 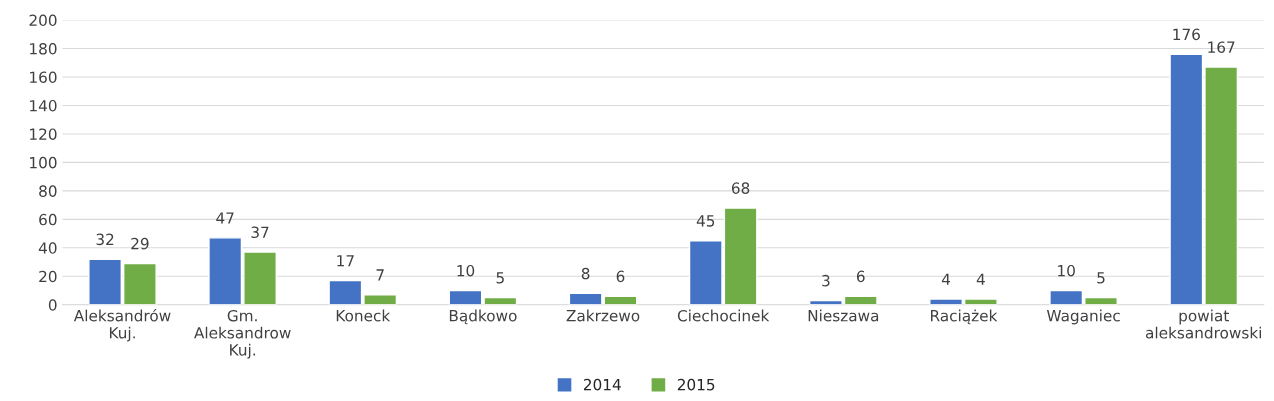 What do you see at coordinates (345, 261) in the screenshot?
I see `data-label: 17` at bounding box center [345, 261].